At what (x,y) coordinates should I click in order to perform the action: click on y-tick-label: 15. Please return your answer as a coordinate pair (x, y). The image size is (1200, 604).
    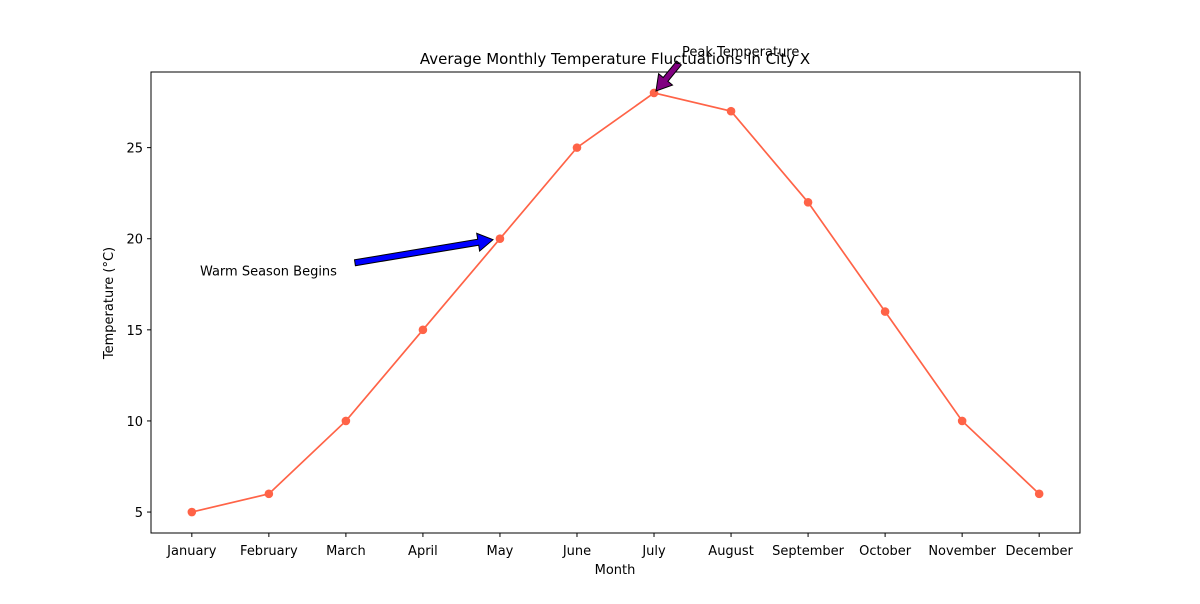
    Looking at the image, I should click on (134, 331).